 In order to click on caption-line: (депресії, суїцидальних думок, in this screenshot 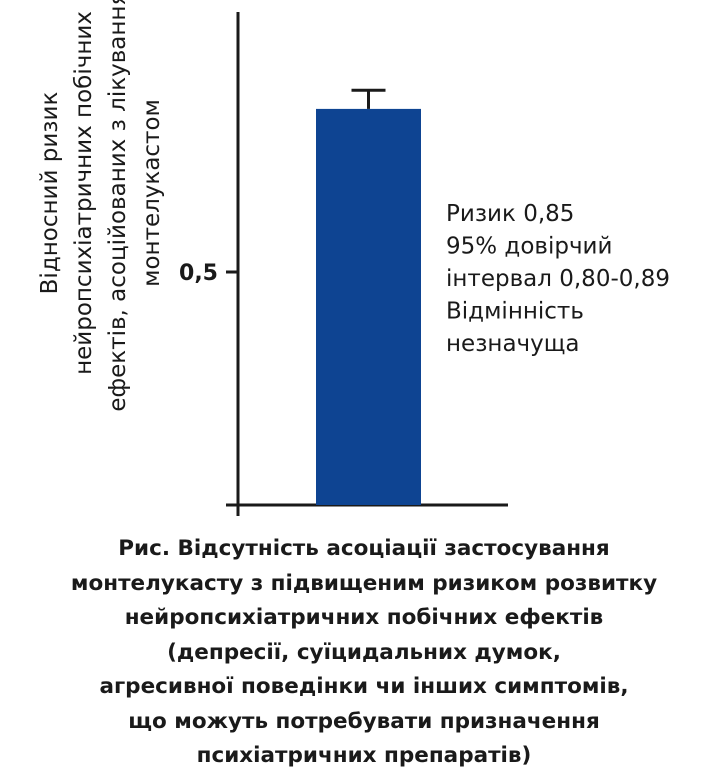, I will do `click(364, 652)`.